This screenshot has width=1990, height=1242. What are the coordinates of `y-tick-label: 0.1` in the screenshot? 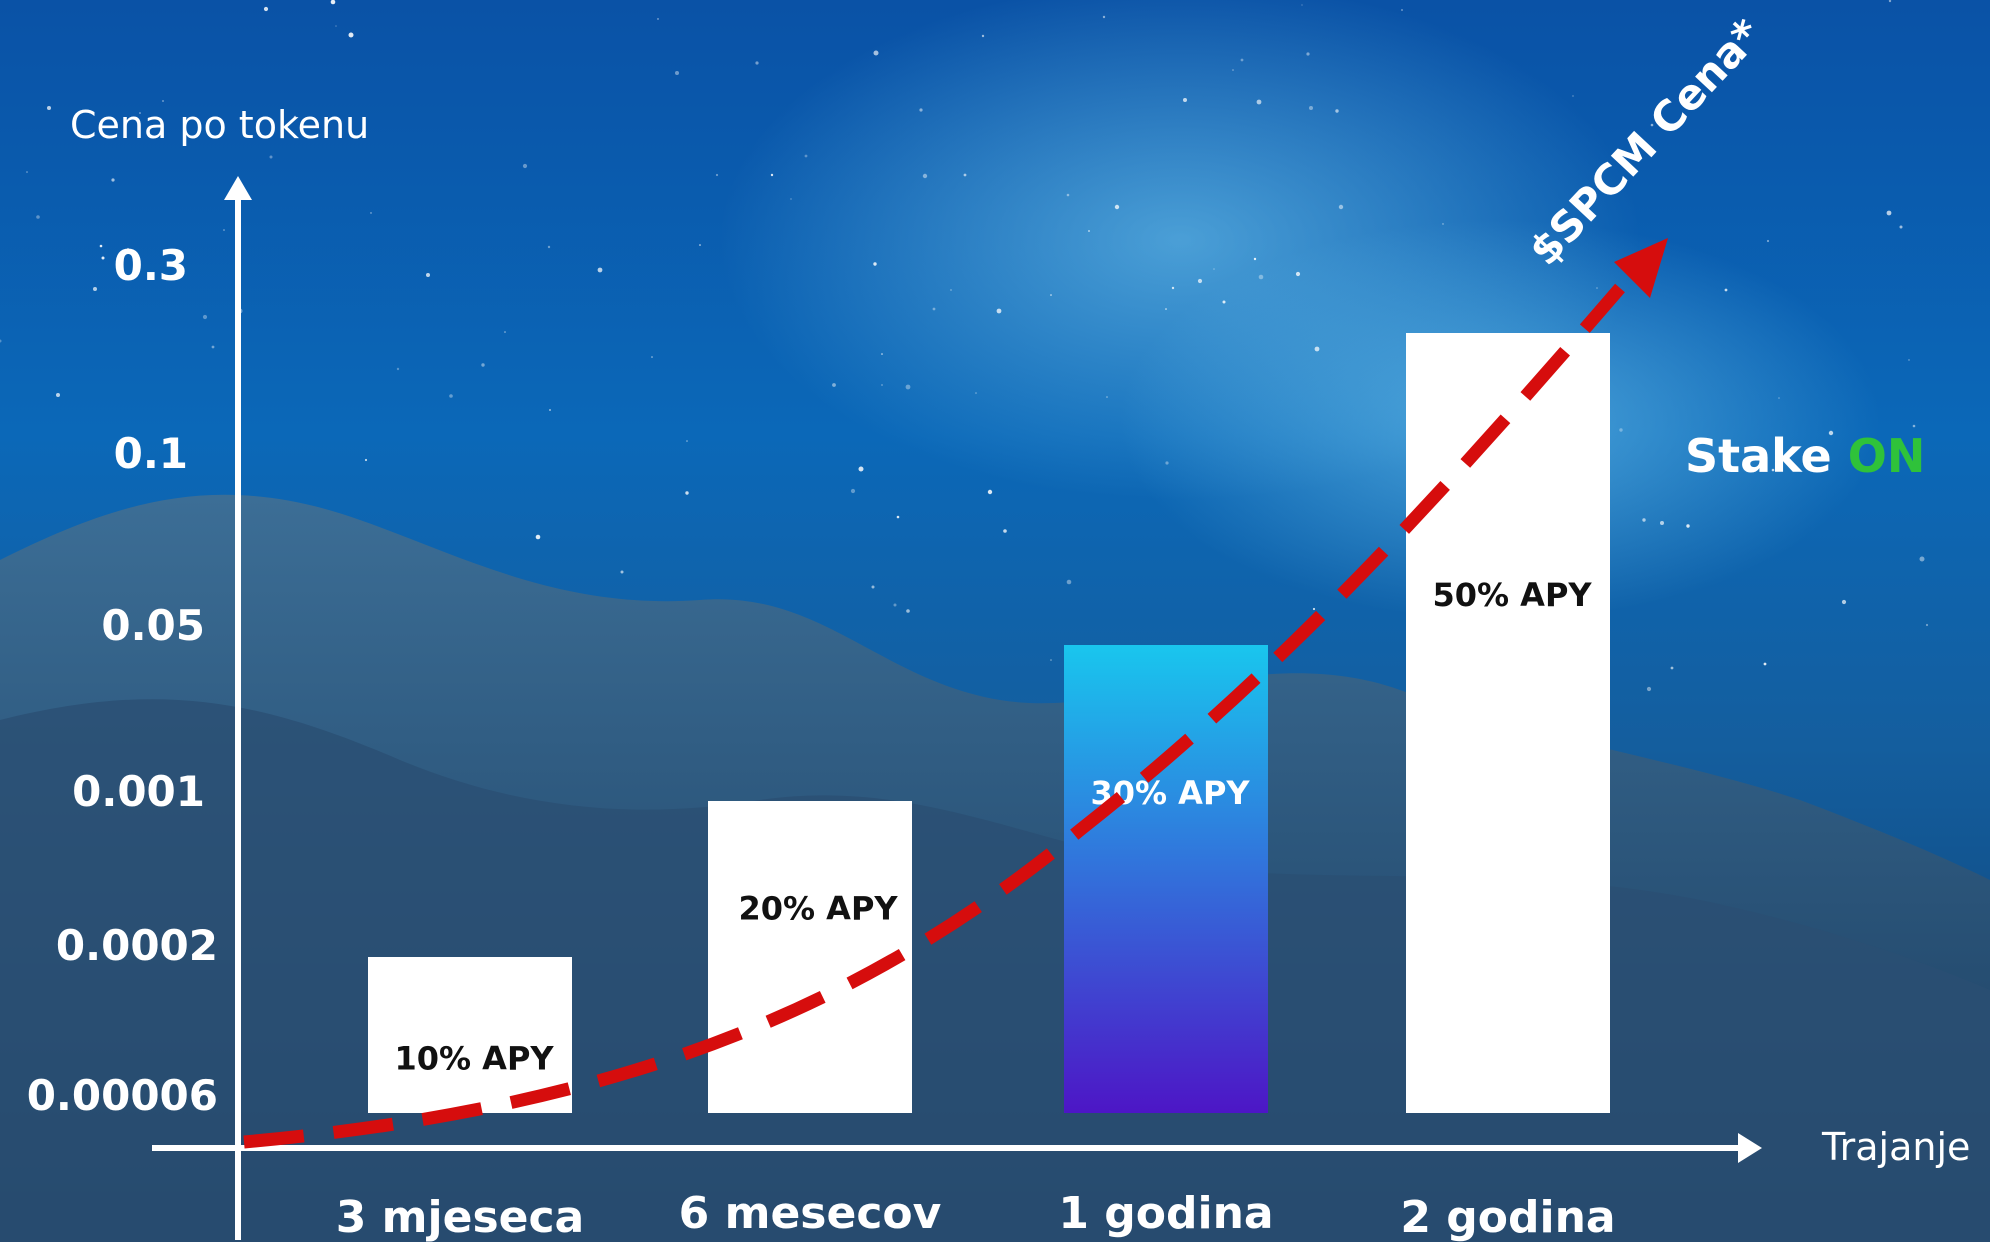 It's located at (151, 453).